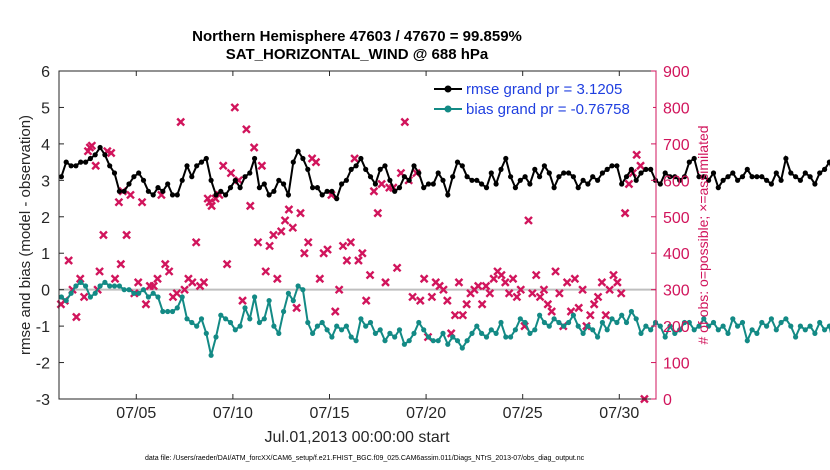 The height and width of the screenshot is (470, 830). I want to click on y-axis-right: 0 100 200 300 400 500 600 700 800 900, so click(670, 236).